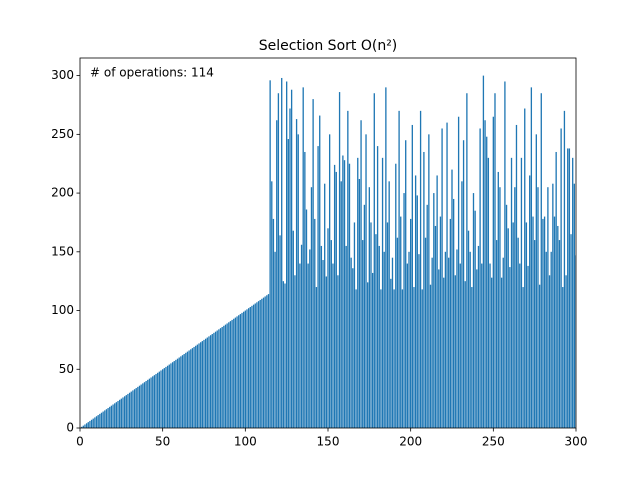 The height and width of the screenshot is (480, 640). I want to click on x-tick-label: 150, so click(328, 442).